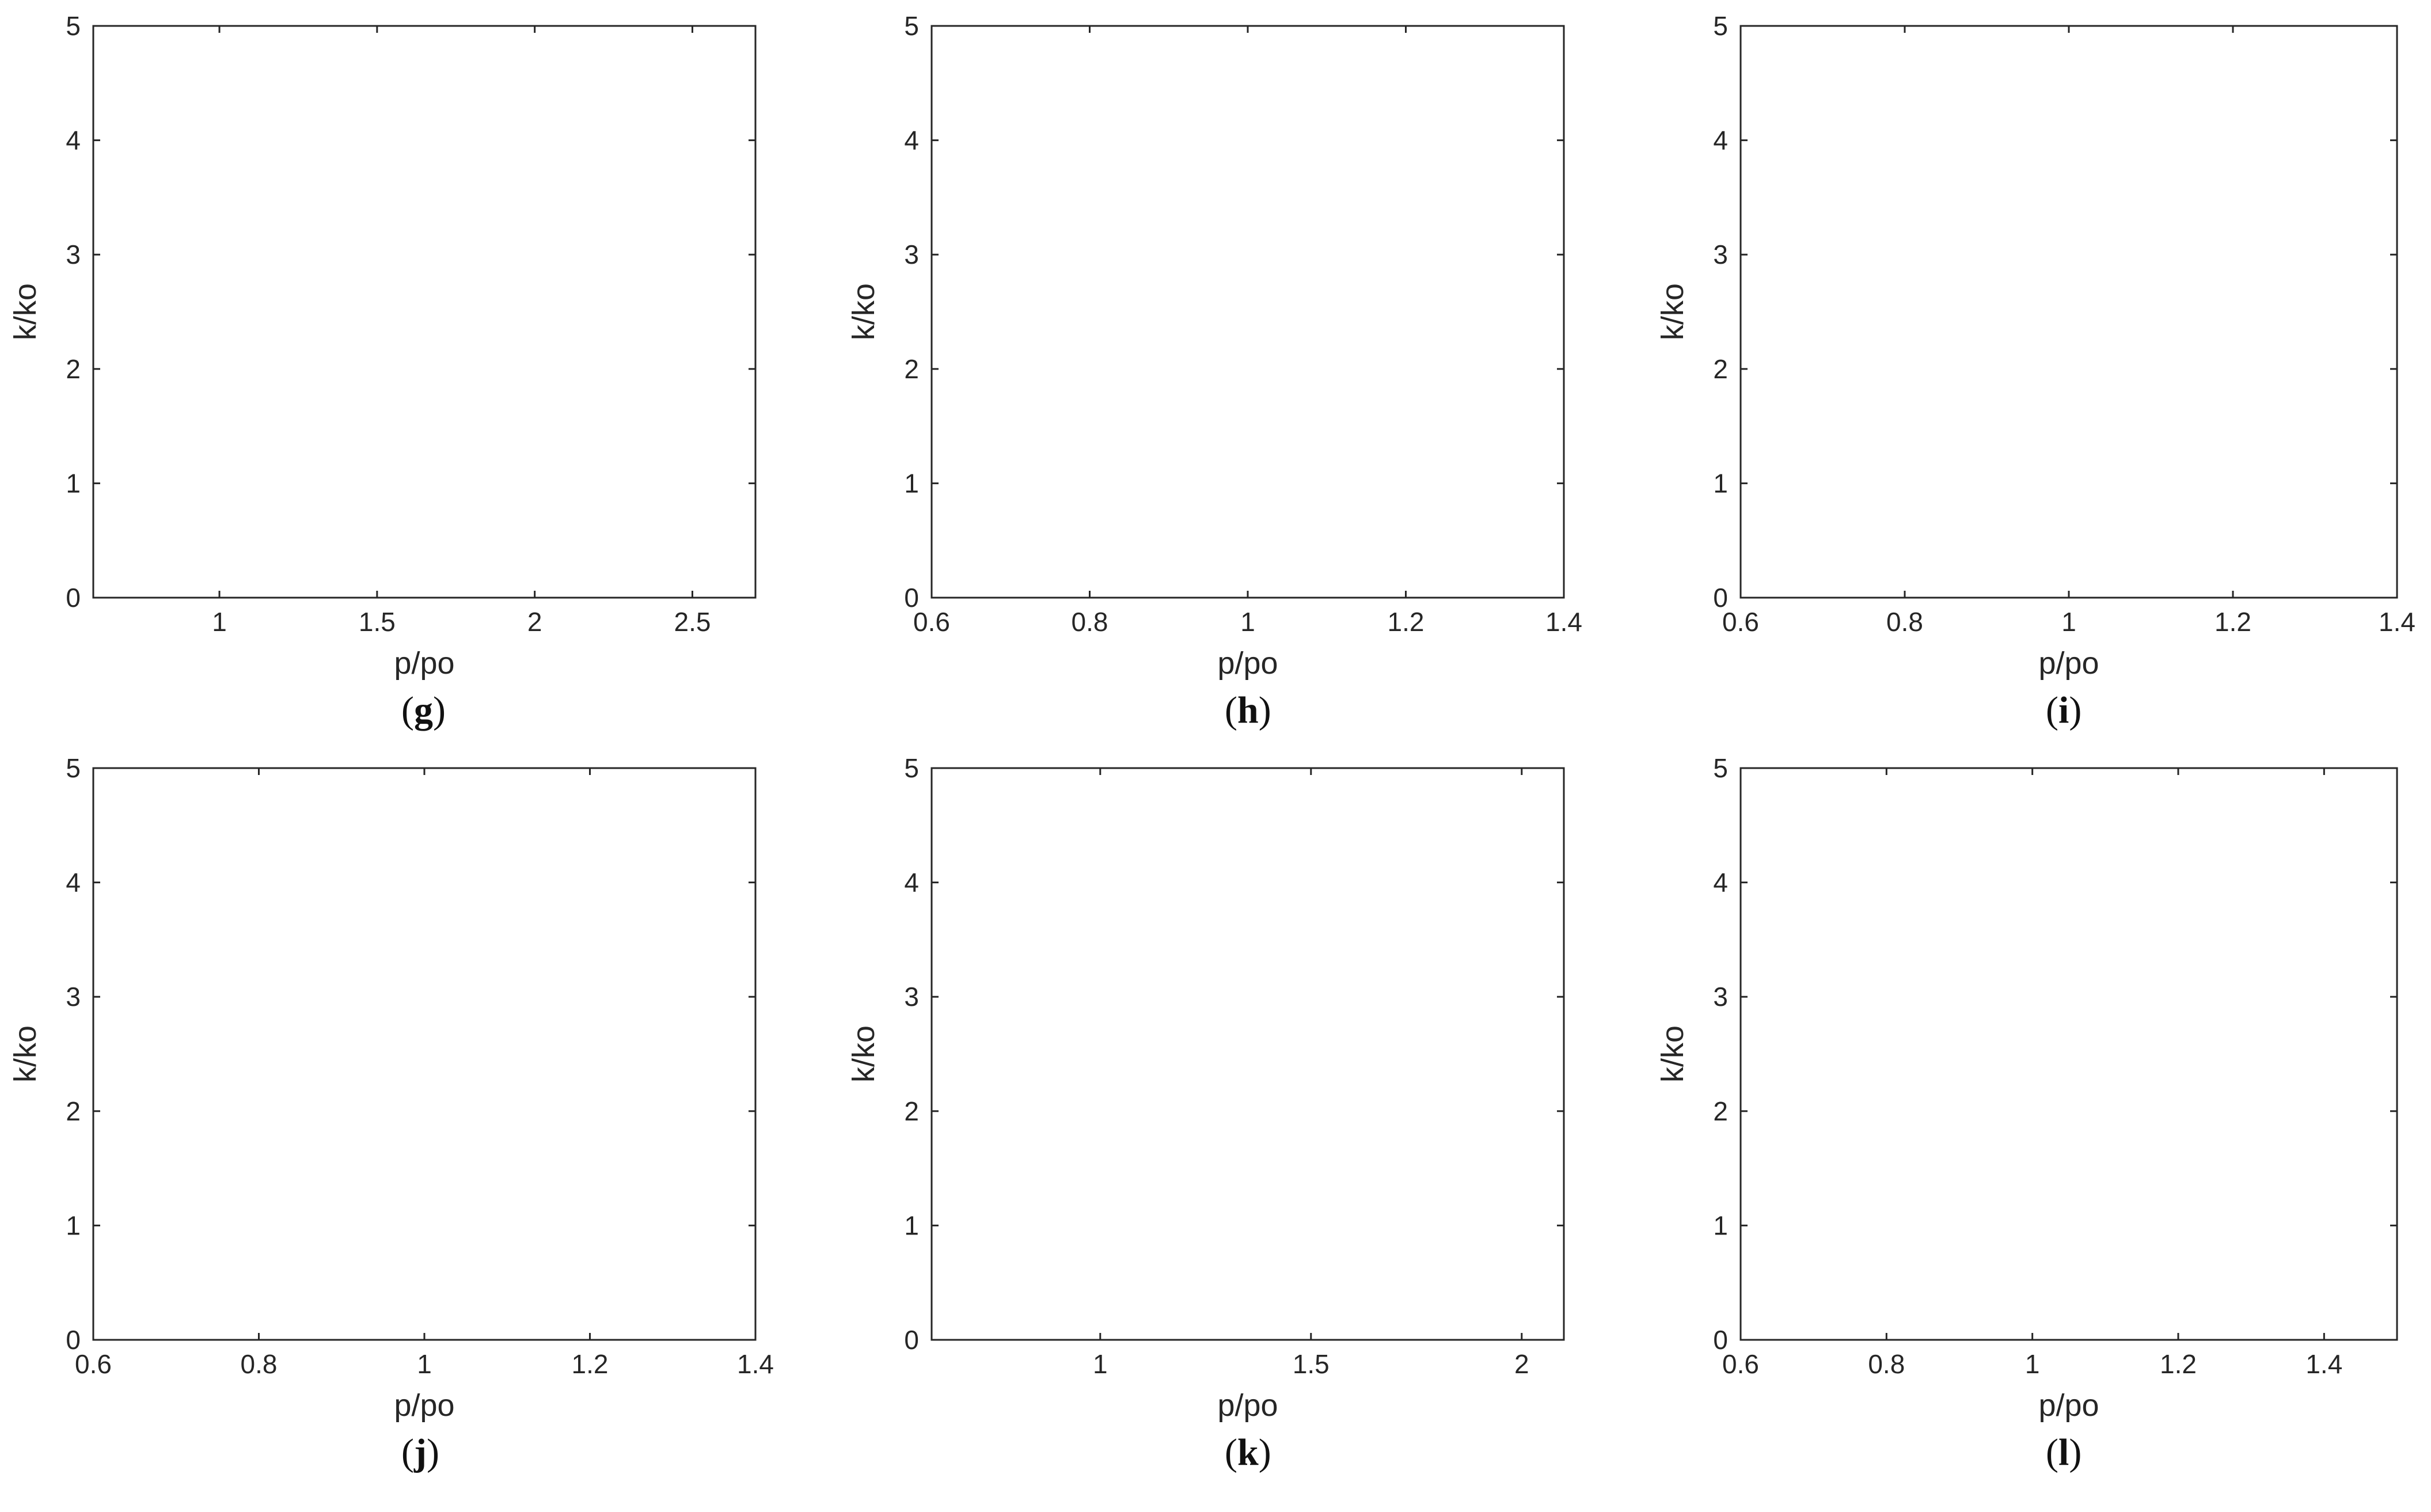 The height and width of the screenshot is (1512, 2431). I want to click on panel-caption-g: (g), so click(423, 710).